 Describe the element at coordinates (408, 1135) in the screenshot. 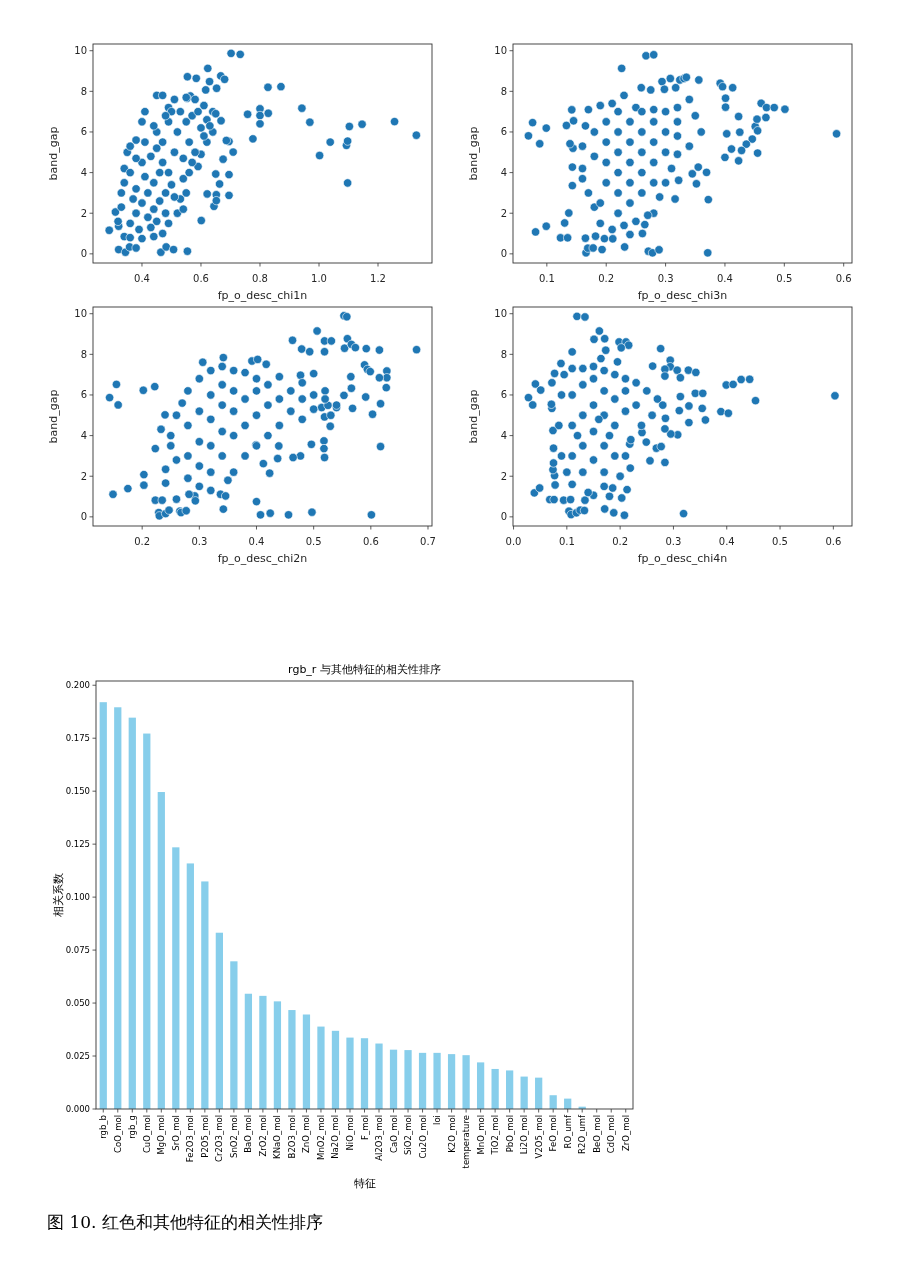

I see `x-tick-label: SiO2_mol` at that location.